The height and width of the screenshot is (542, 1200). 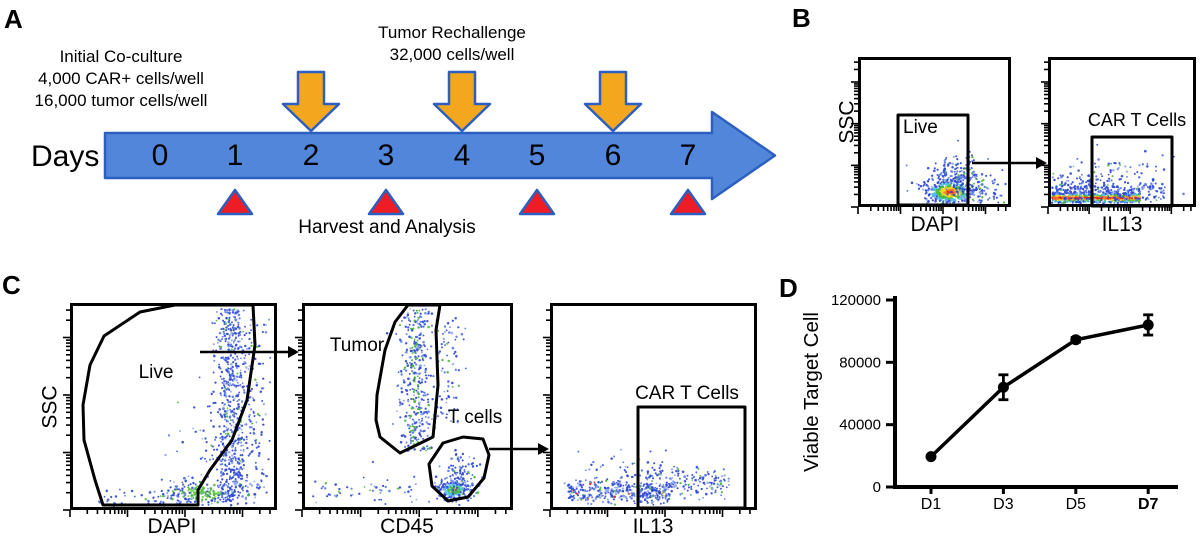 I want to click on panel-b-label: B, so click(x=801, y=18).